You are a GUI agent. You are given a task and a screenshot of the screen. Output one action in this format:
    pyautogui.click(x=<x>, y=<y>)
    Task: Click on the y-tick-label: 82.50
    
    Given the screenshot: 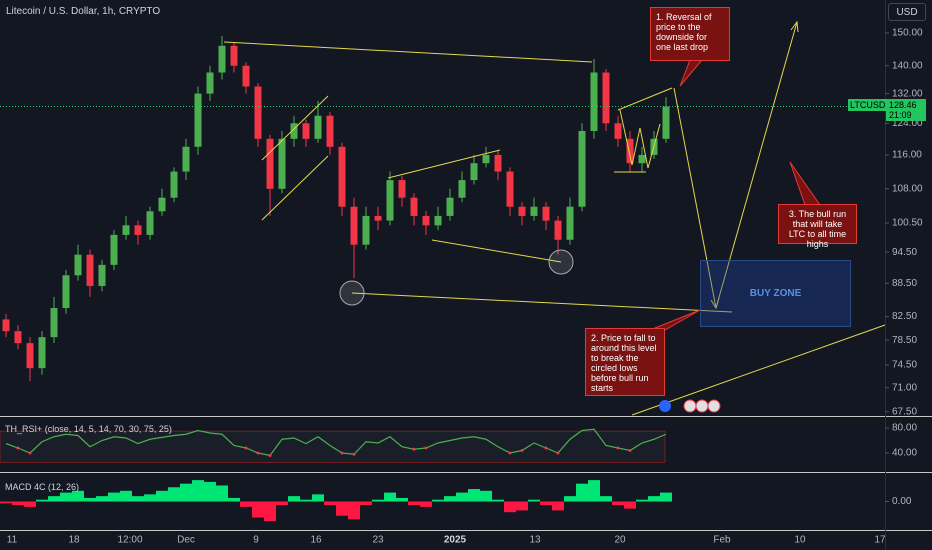 What is the action you would take?
    pyautogui.click(x=904, y=316)
    